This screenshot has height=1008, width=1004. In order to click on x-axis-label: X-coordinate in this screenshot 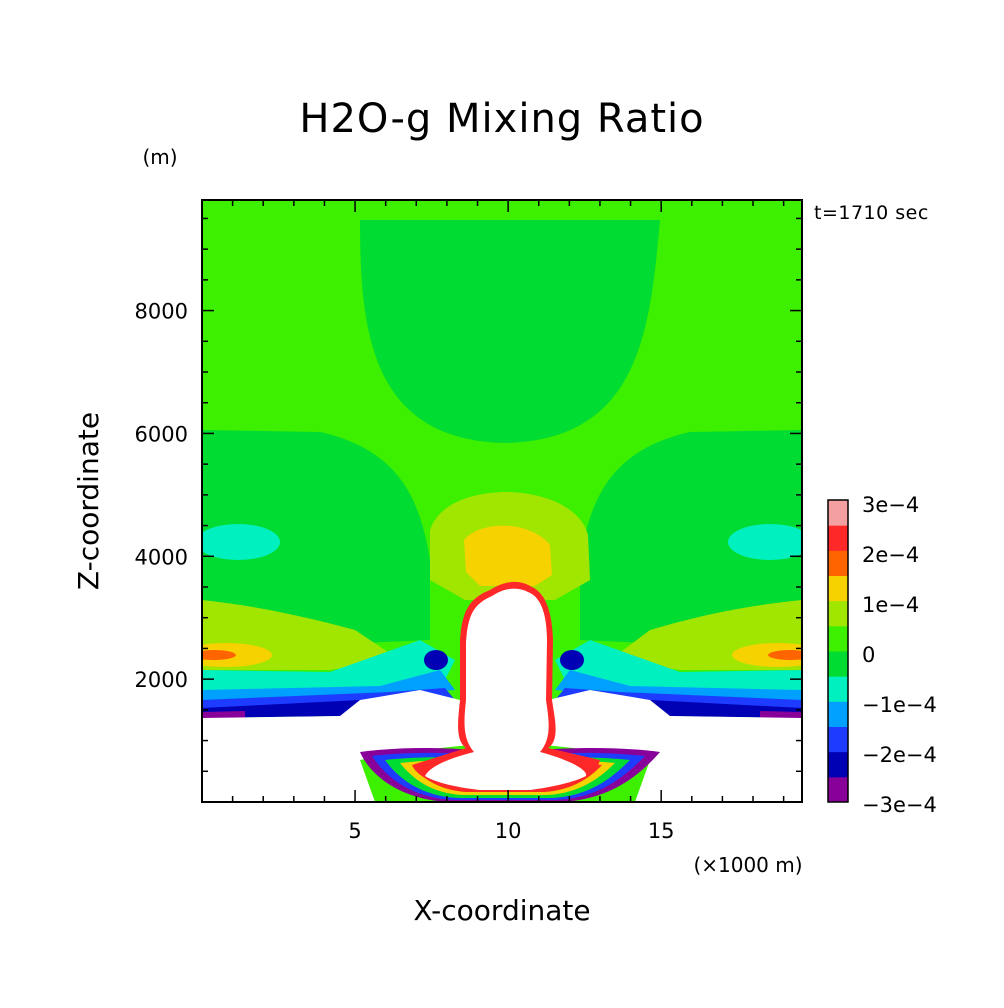, I will do `click(501, 910)`.